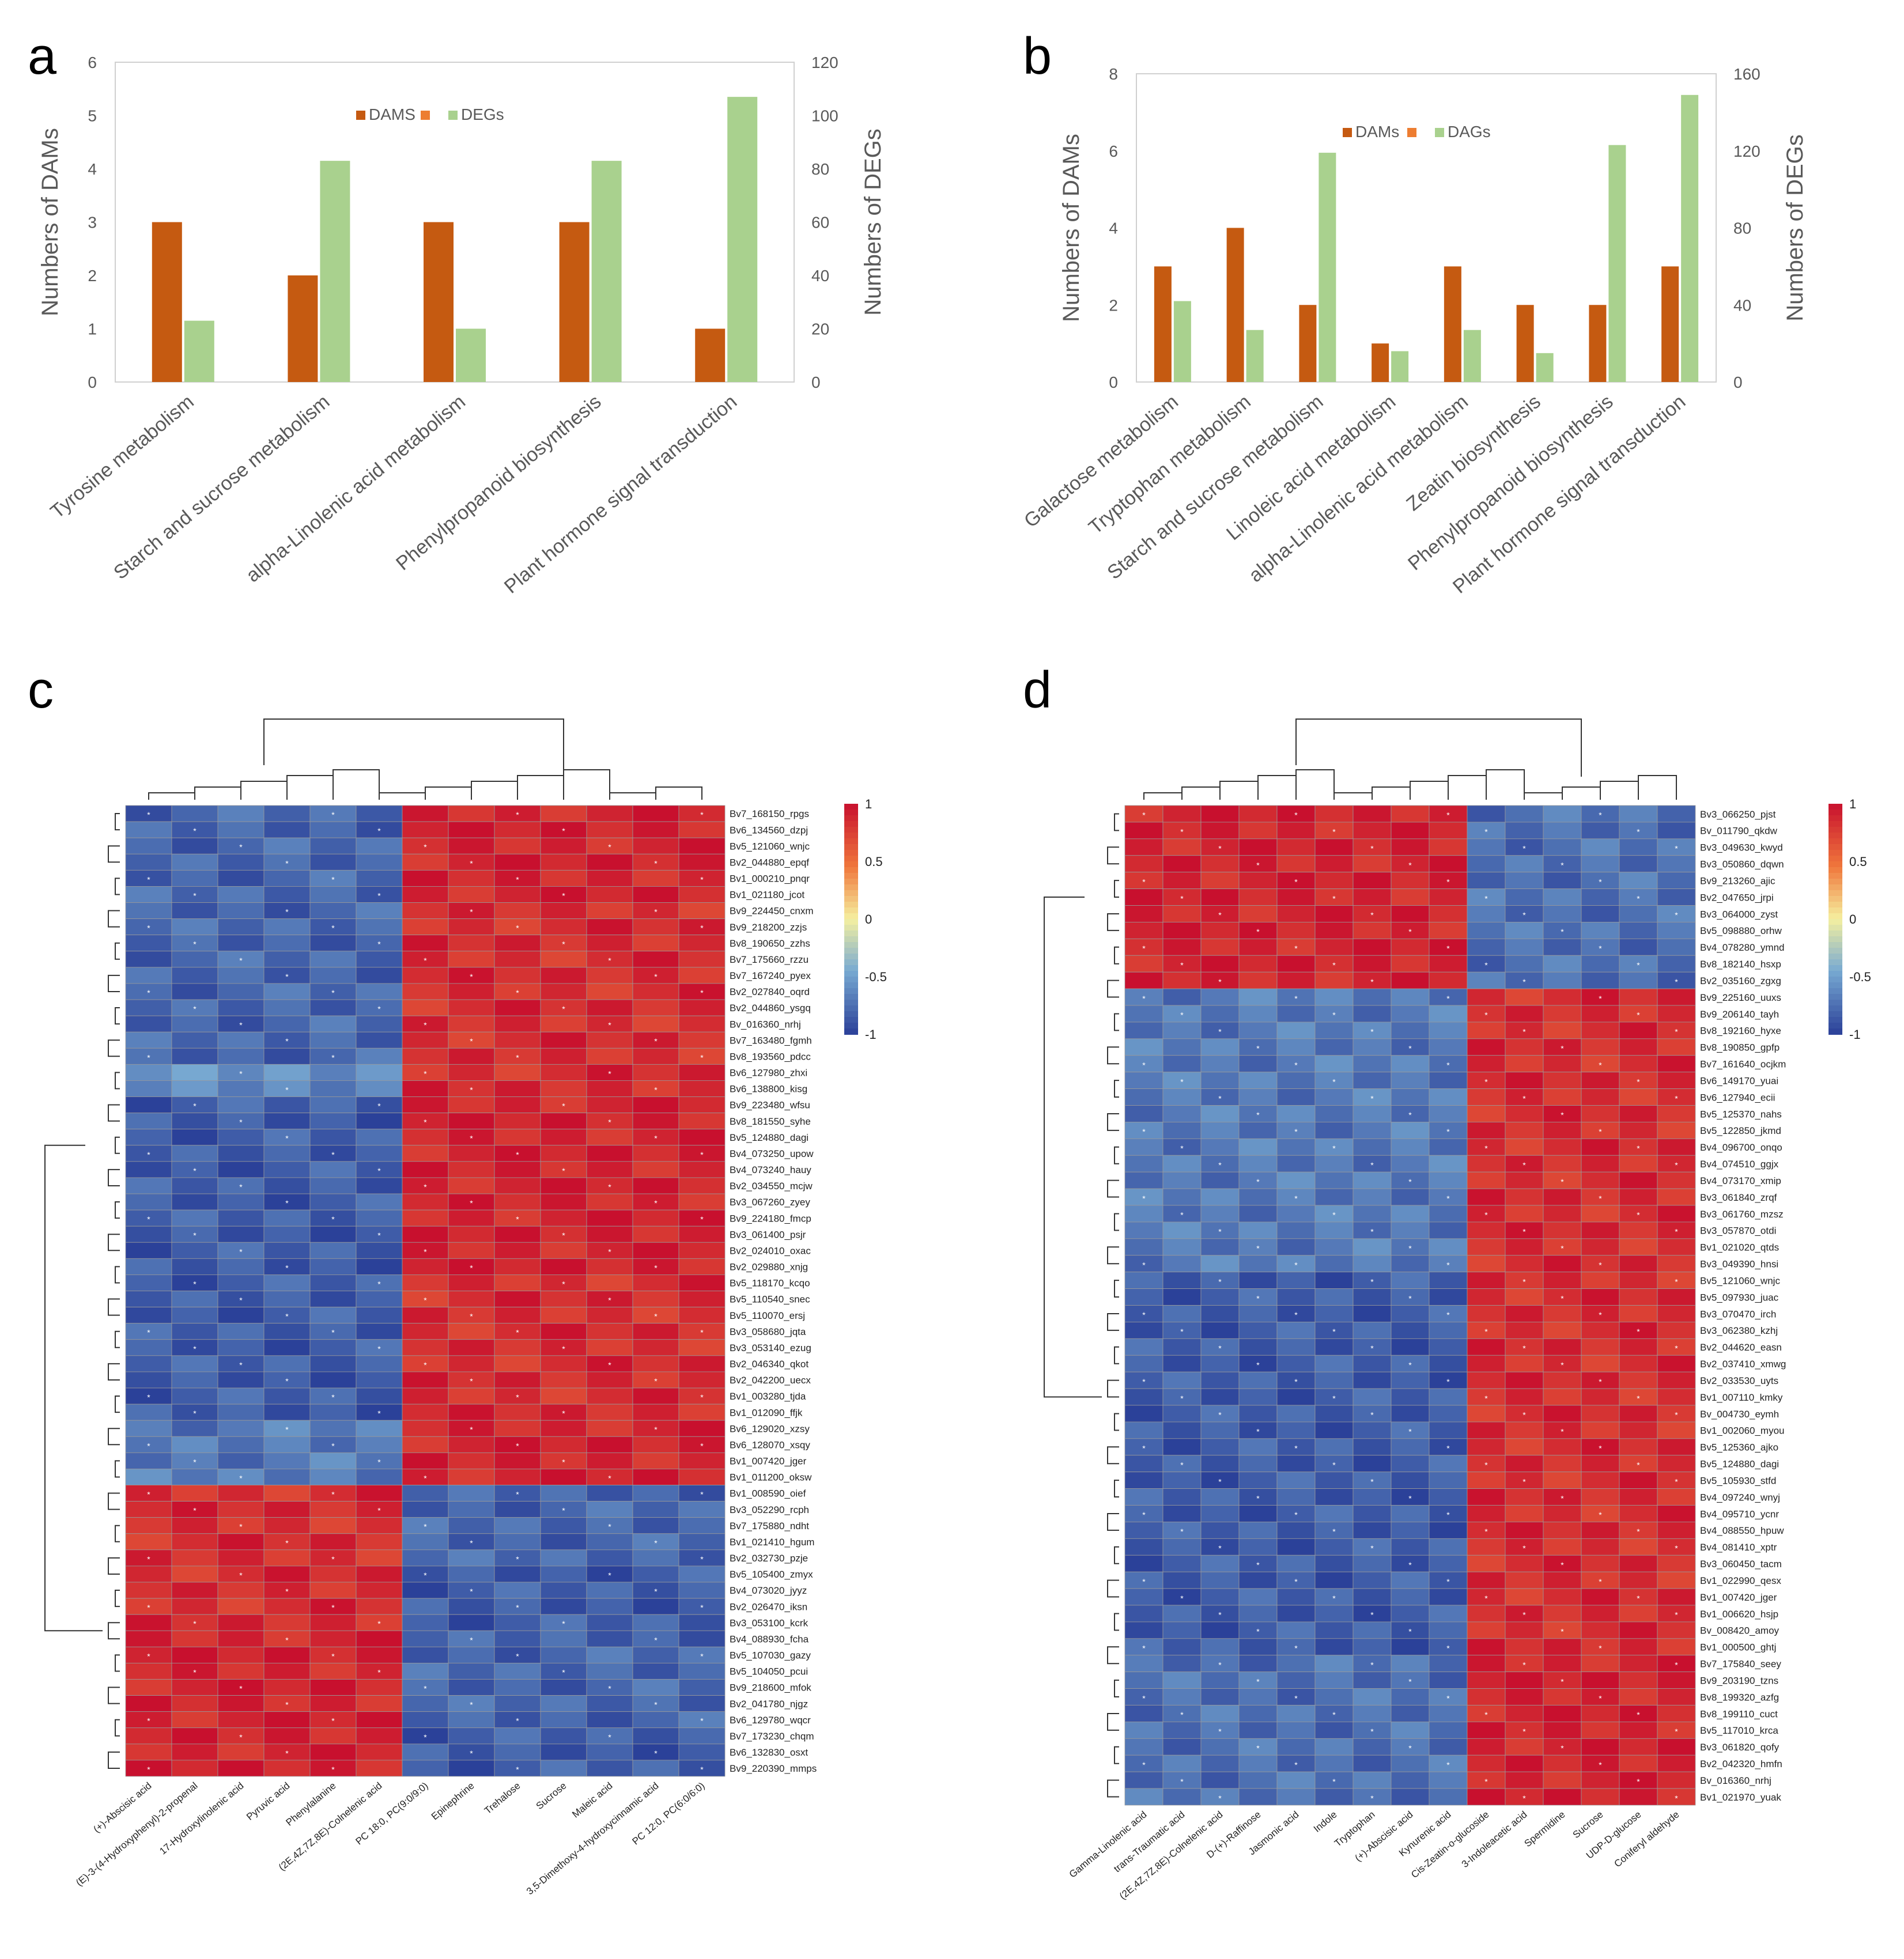 The height and width of the screenshot is (1959, 1904). I want to click on panel-label-d: d, so click(1037, 690).